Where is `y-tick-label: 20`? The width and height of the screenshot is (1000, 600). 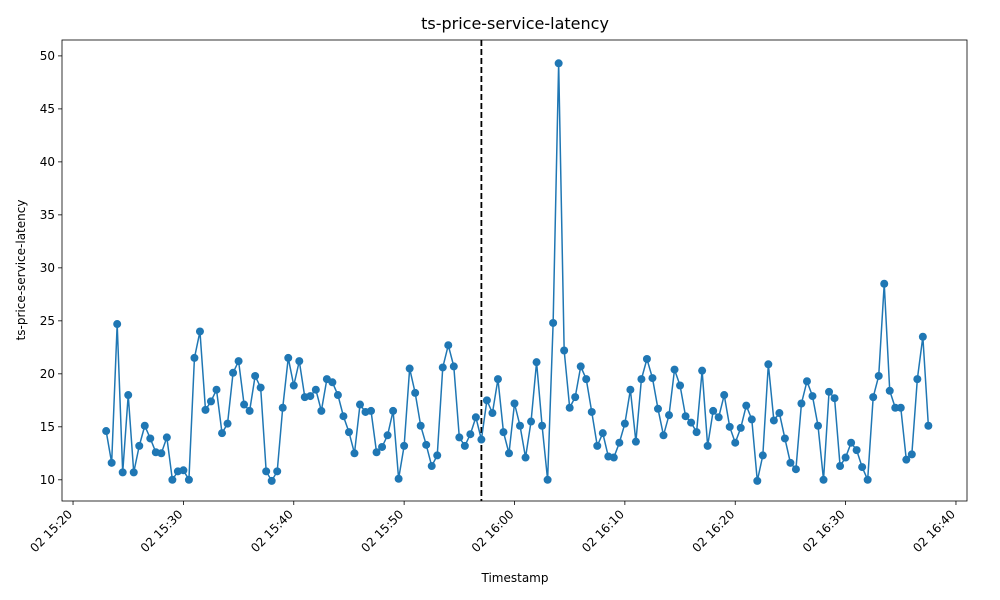
y-tick-label: 20 is located at coordinates (47, 374).